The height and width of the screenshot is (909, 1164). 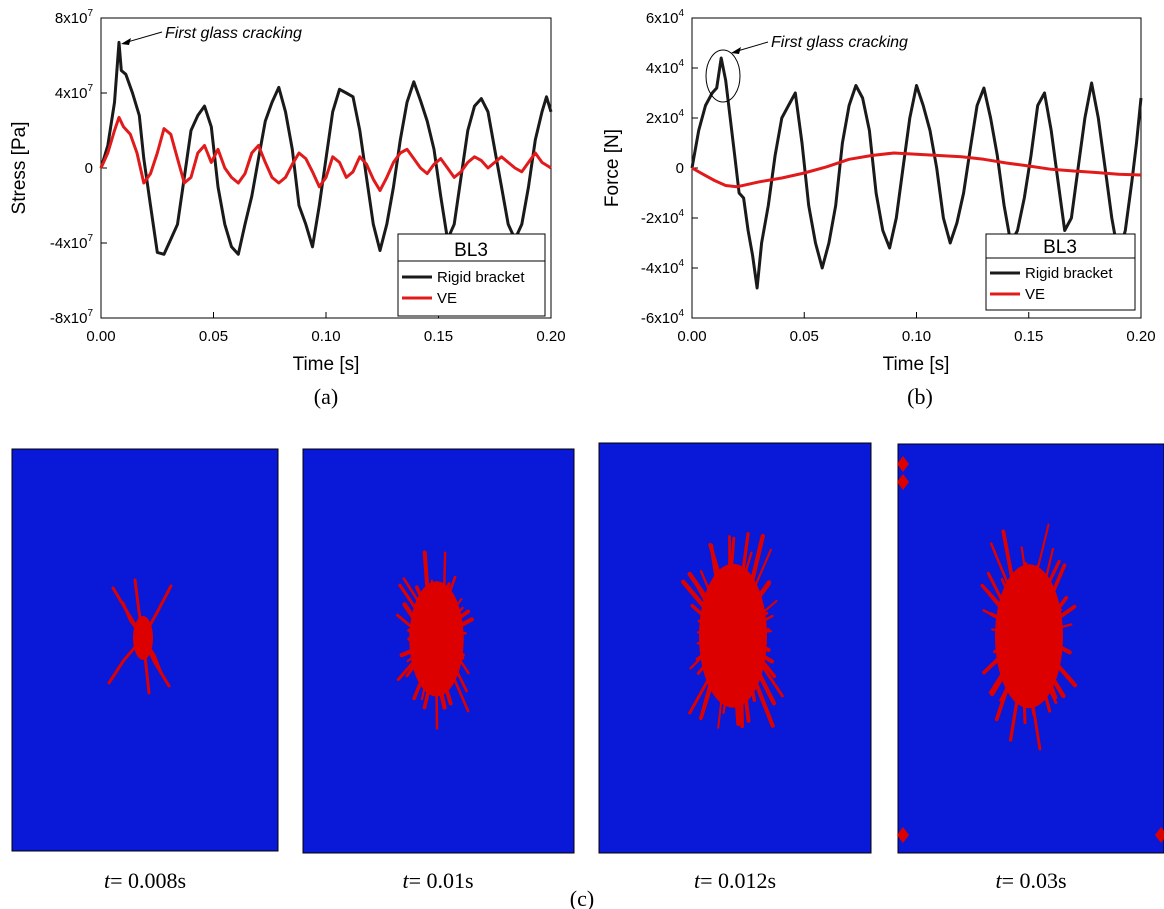 I want to click on y-tick-label: 4x10⁷, so click(x=74, y=92).